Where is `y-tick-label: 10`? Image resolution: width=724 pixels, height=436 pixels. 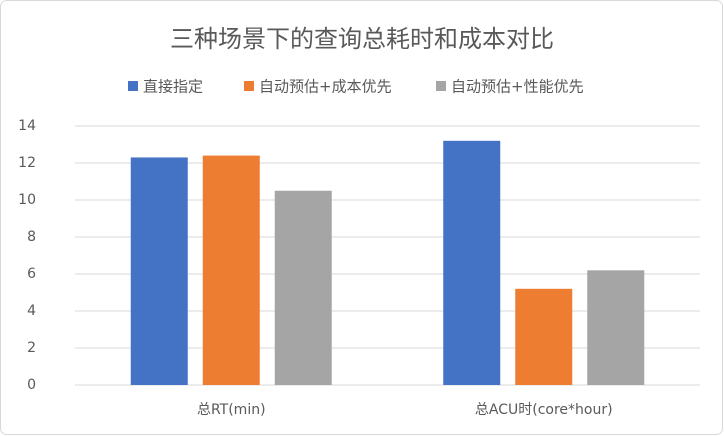
y-tick-label: 10 is located at coordinates (27, 200).